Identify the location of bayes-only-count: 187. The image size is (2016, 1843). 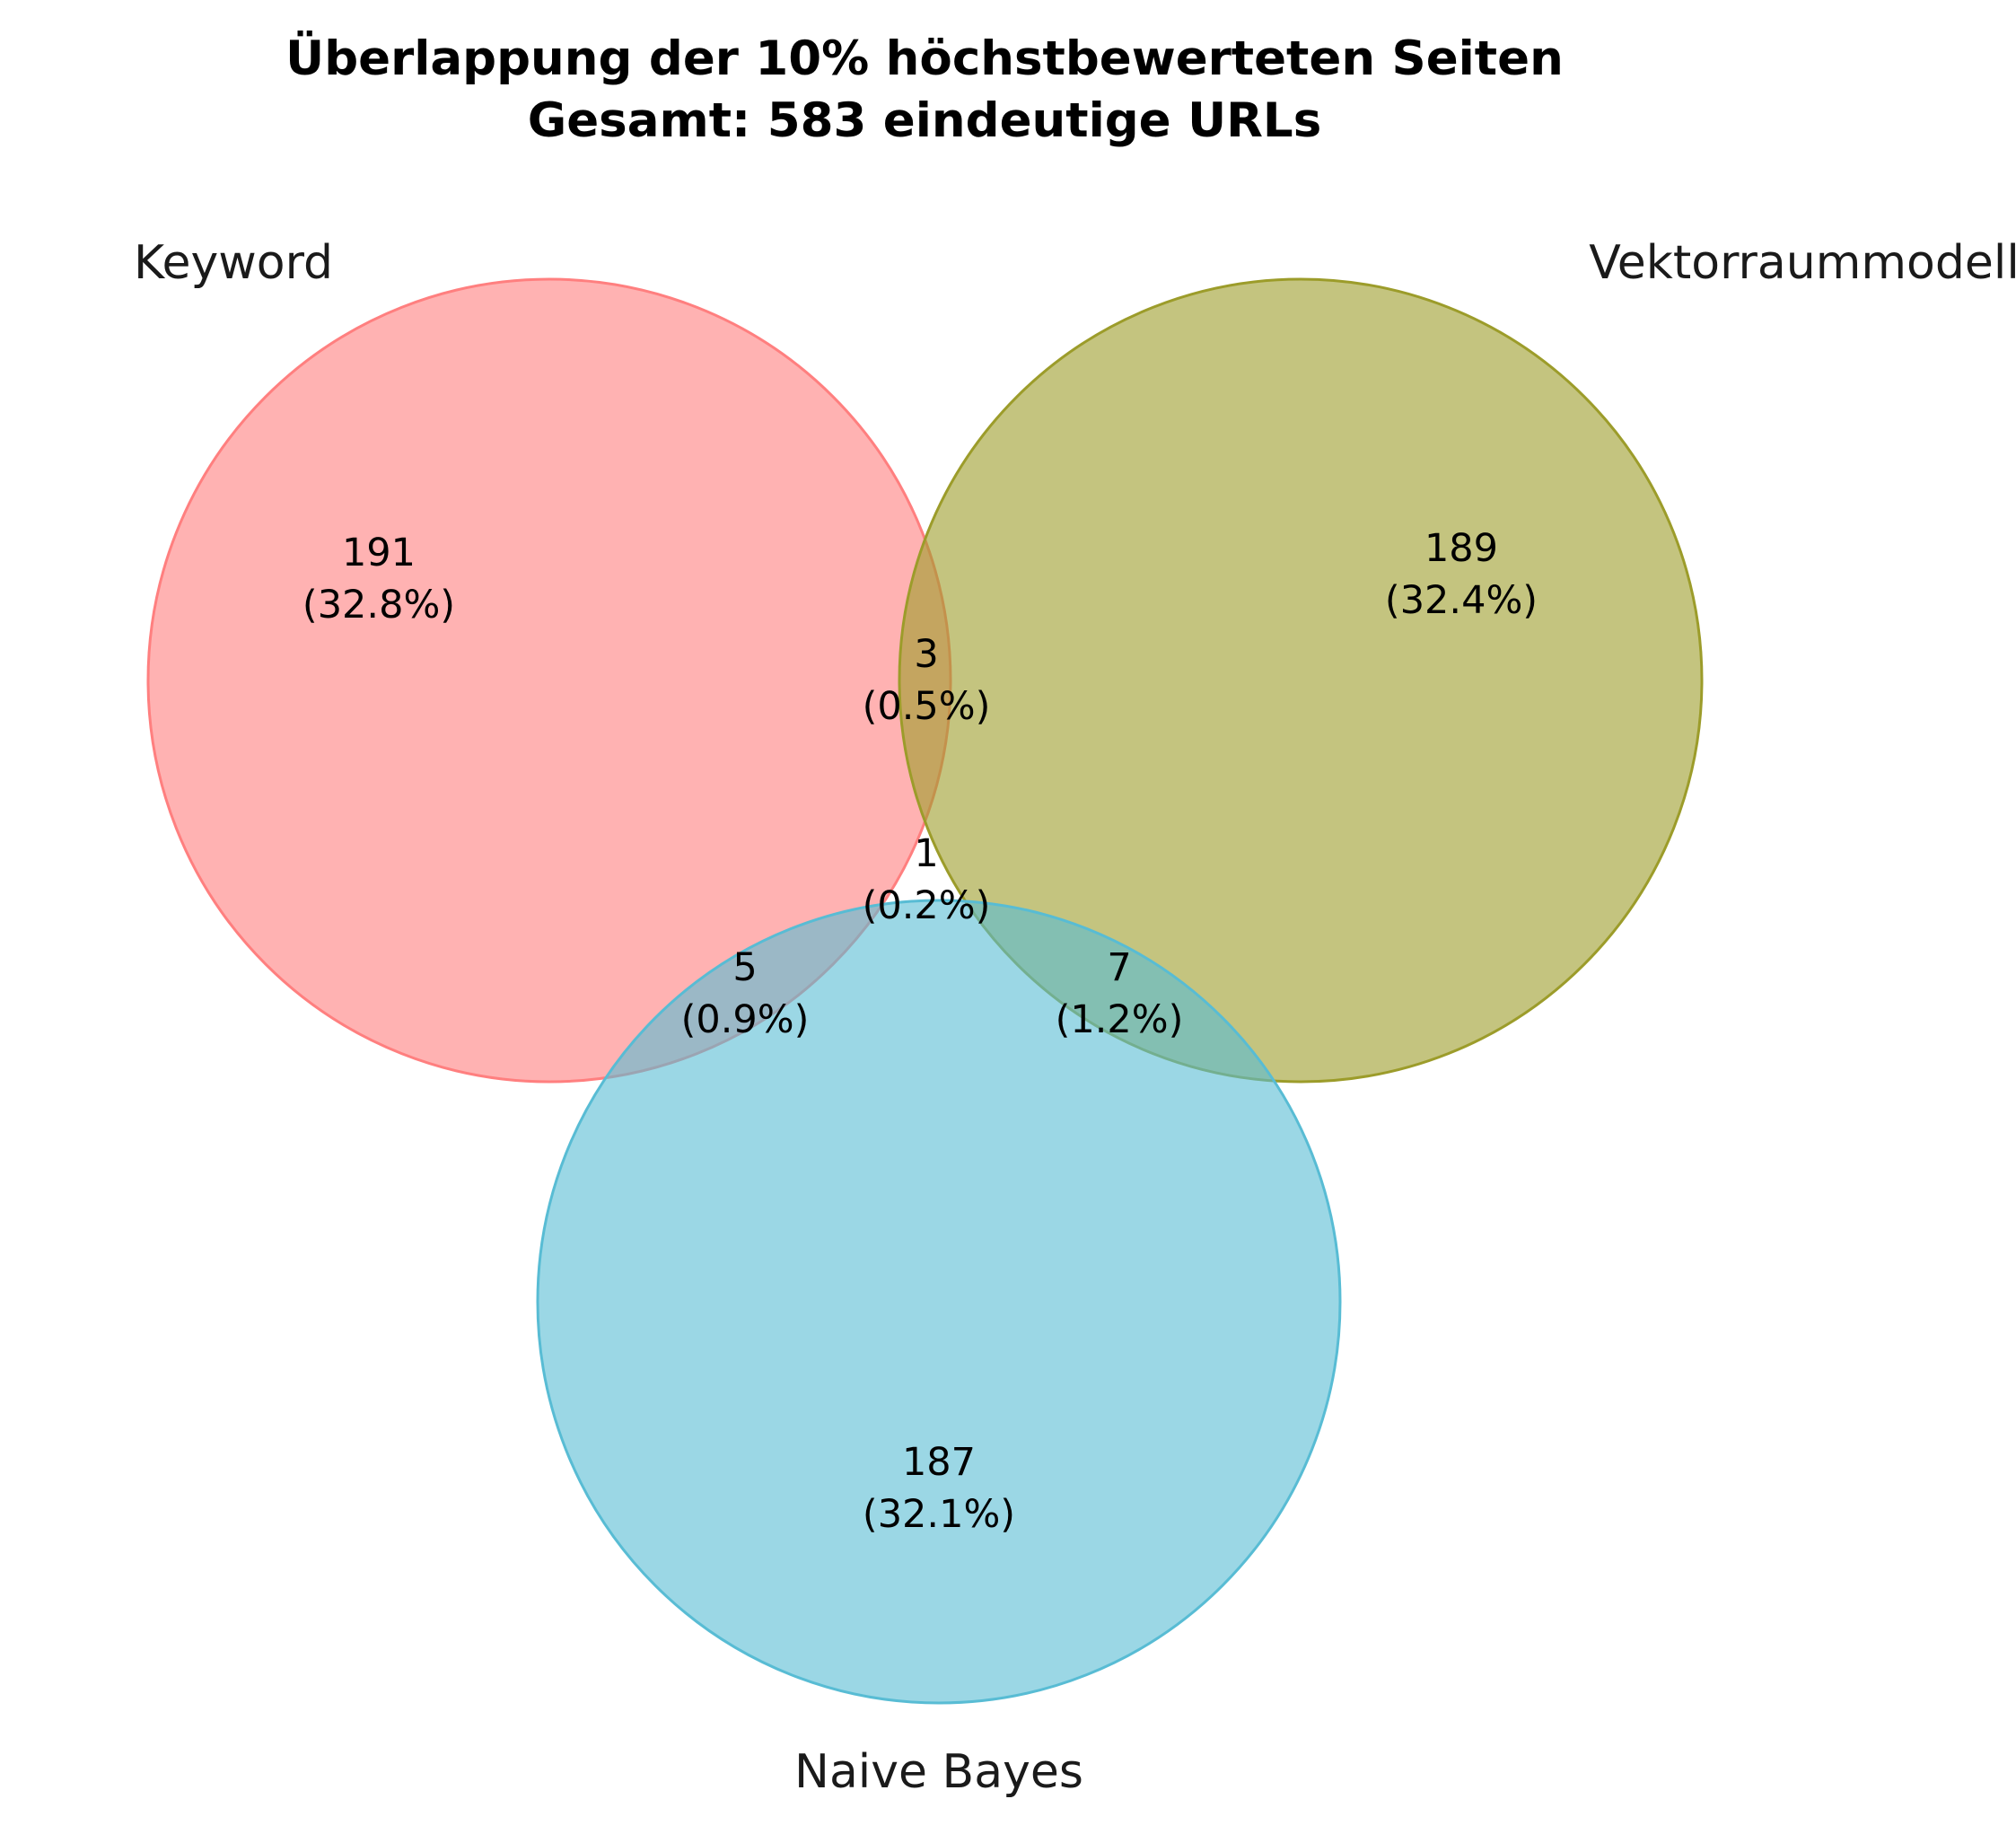
(939, 1462).